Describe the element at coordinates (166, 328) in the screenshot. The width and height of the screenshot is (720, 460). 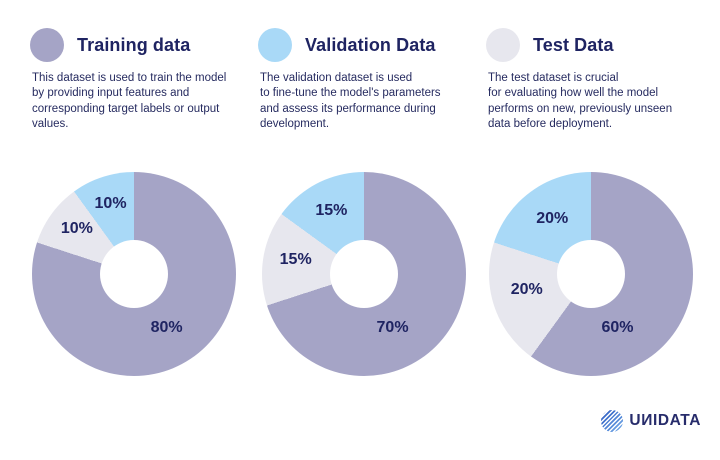
I see `slice-label: 80%` at that location.